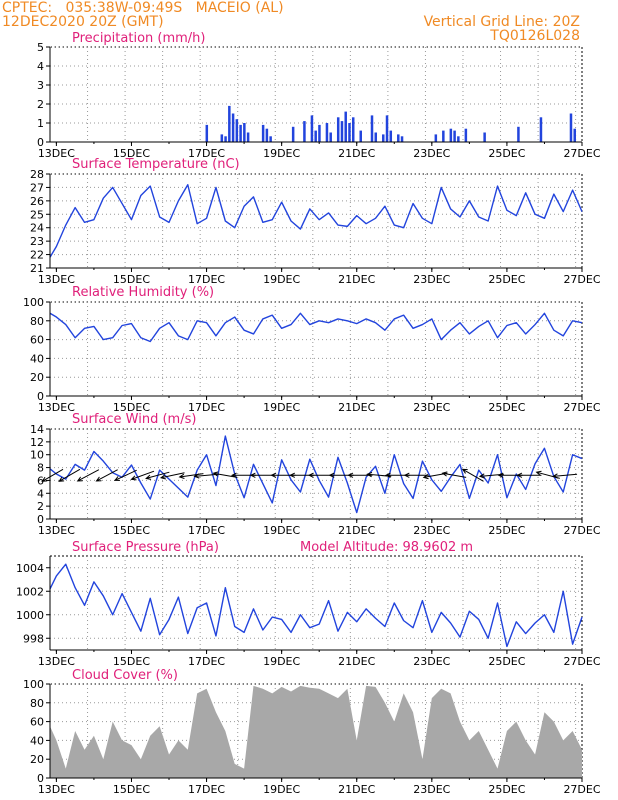  I want to click on y-tick-label: 21, so click(37, 268).